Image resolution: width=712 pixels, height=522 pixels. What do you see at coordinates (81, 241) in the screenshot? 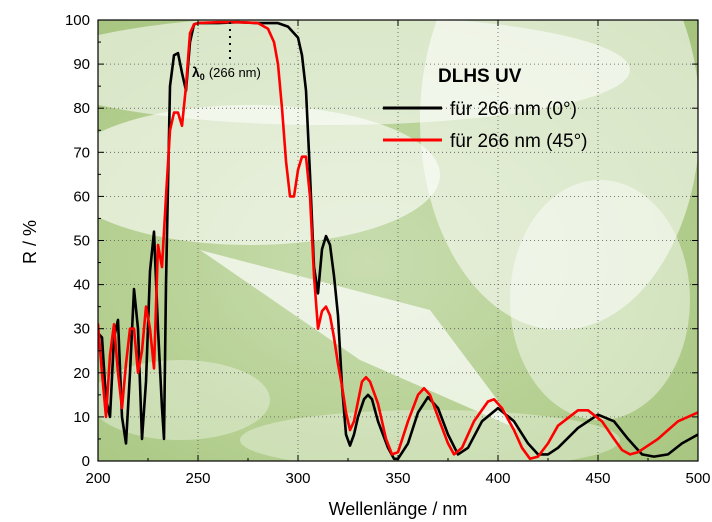
I see `y-tick-label: 50` at bounding box center [81, 241].